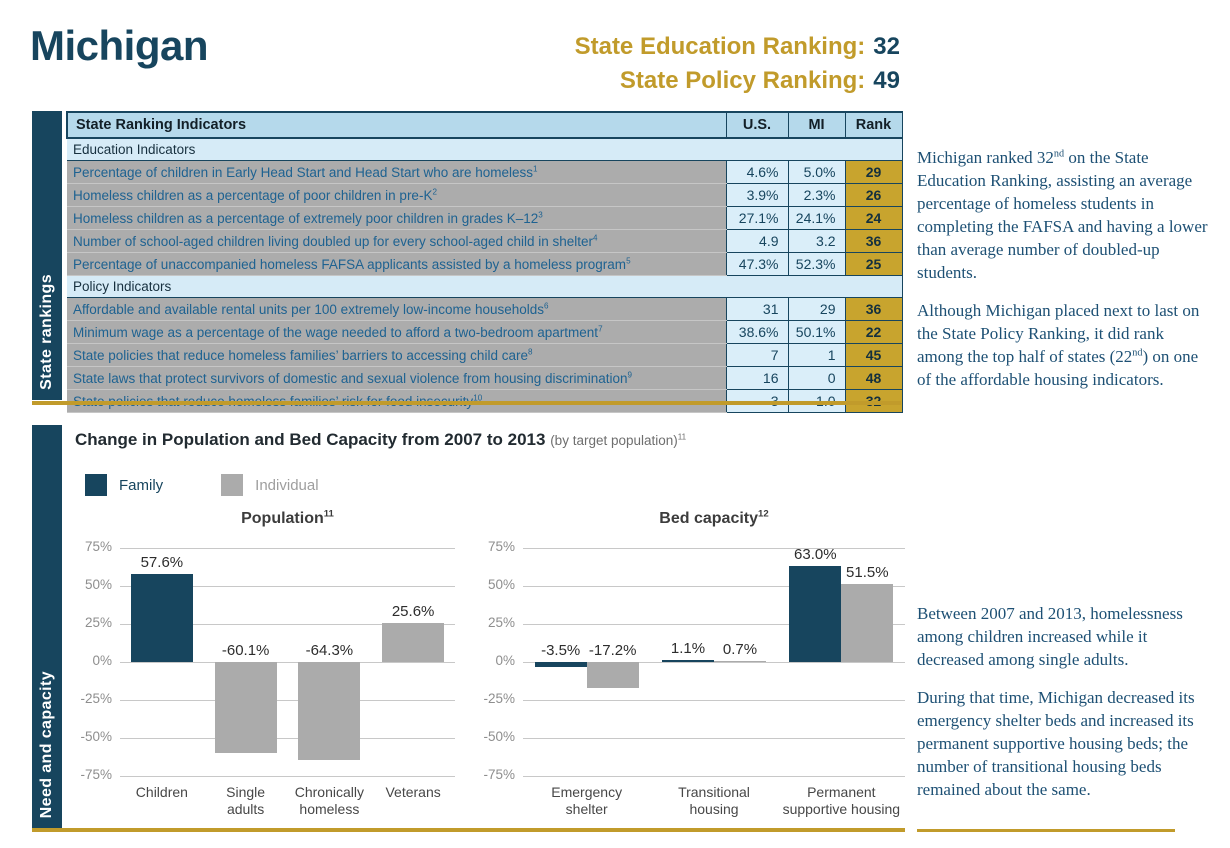 Image resolution: width=1230 pixels, height=848 pixels. What do you see at coordinates (46, 744) in the screenshot?
I see `sidebar-need-and-capacity-label: Need and capacity` at bounding box center [46, 744].